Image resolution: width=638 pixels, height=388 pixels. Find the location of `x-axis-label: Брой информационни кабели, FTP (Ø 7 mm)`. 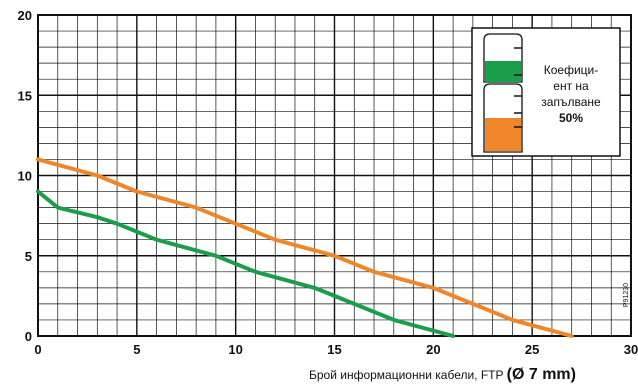

x-axis-label: Брой информационни кабели, FTP (Ø 7 mm) is located at coordinates (442, 375).